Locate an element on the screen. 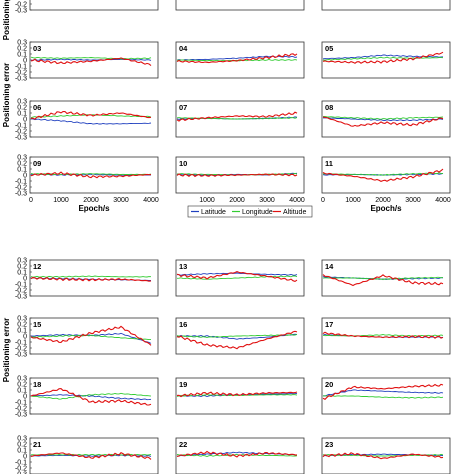  subplot-label: 06 is located at coordinates (37, 107).